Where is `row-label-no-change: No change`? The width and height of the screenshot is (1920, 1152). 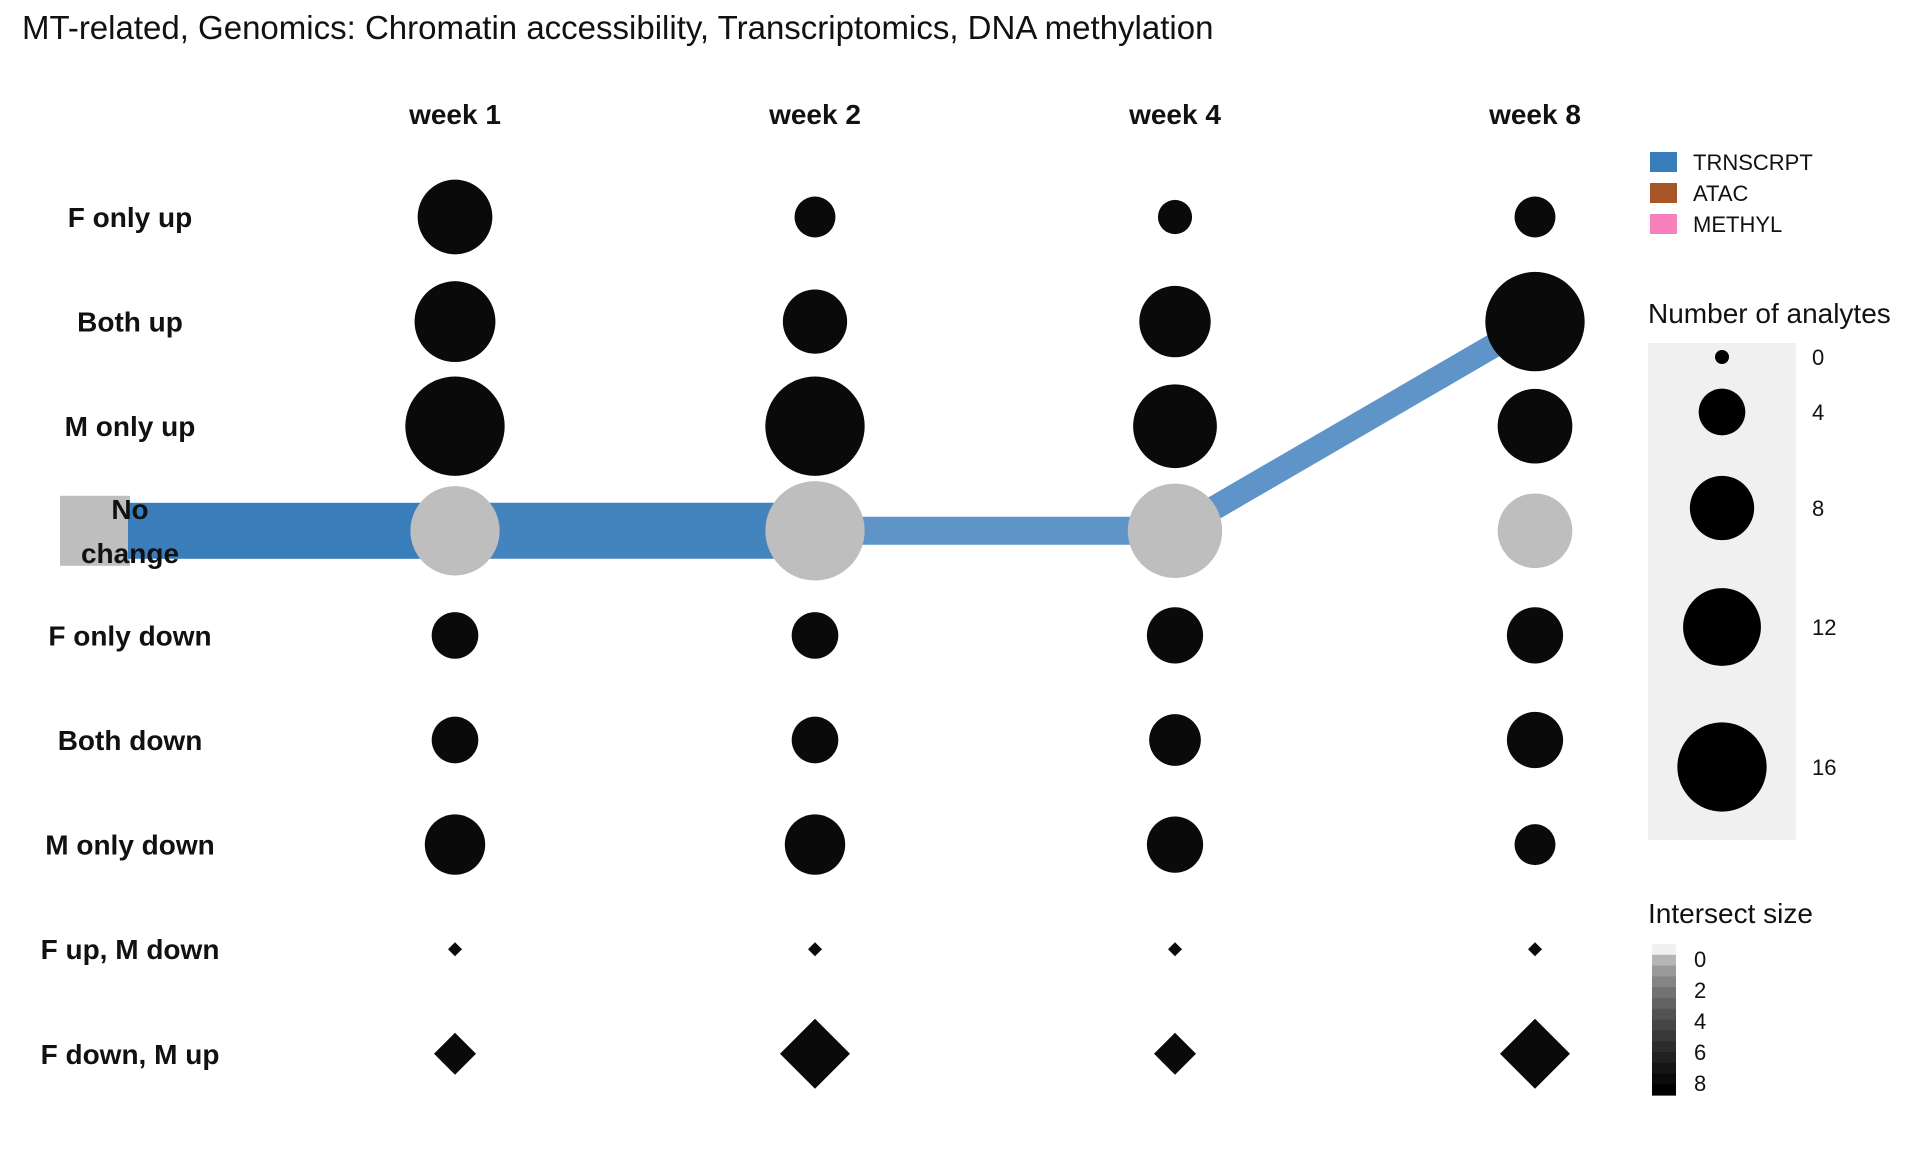 row-label-no-change: No change is located at coordinates (130, 531).